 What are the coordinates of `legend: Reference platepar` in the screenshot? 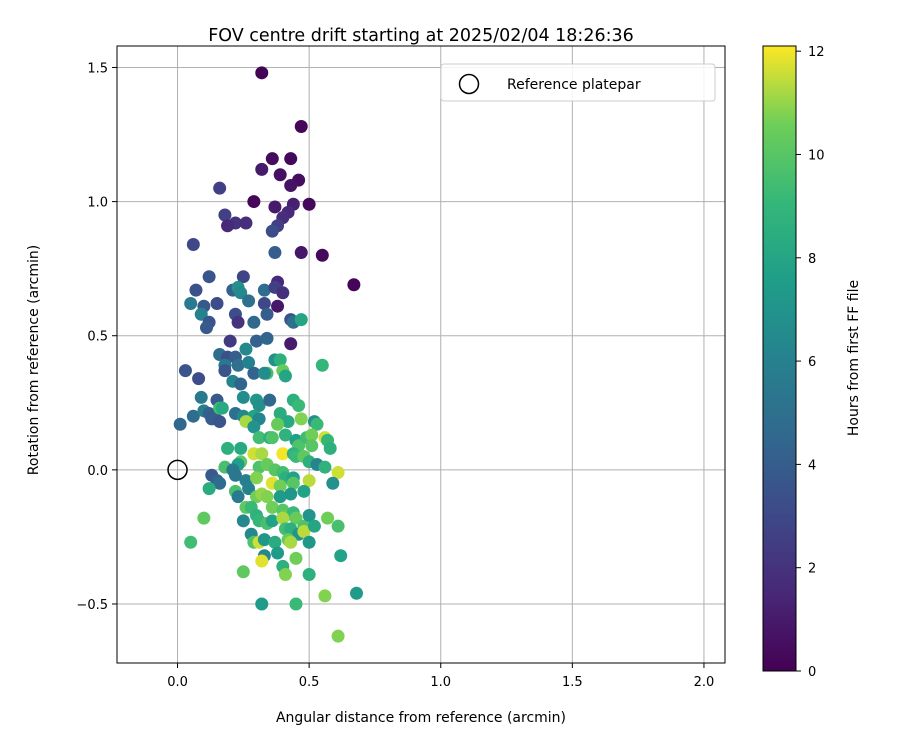 It's located at (578, 82).